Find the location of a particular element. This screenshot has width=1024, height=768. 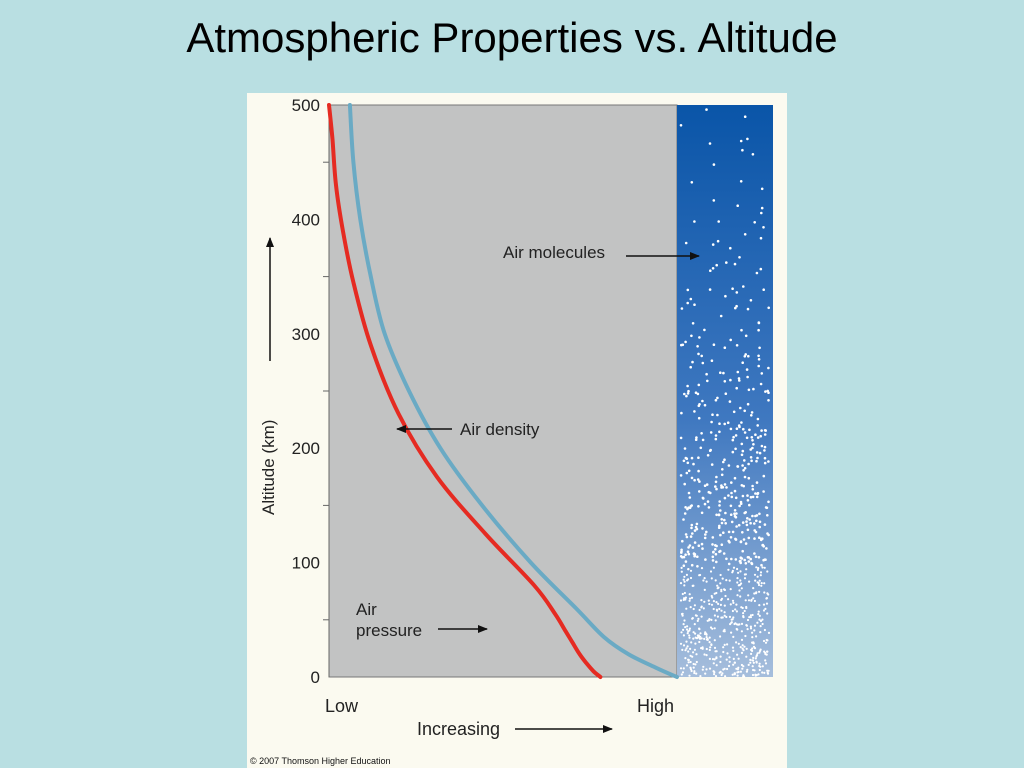

annotation-air-molecules: Air molecules is located at coordinates (554, 252).